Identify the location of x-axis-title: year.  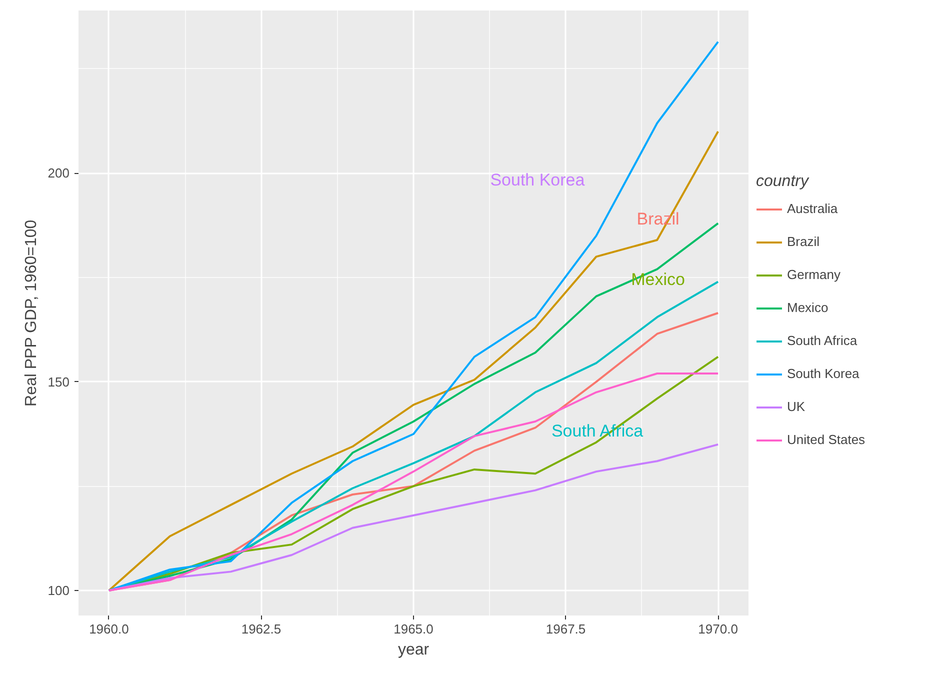
(414, 650).